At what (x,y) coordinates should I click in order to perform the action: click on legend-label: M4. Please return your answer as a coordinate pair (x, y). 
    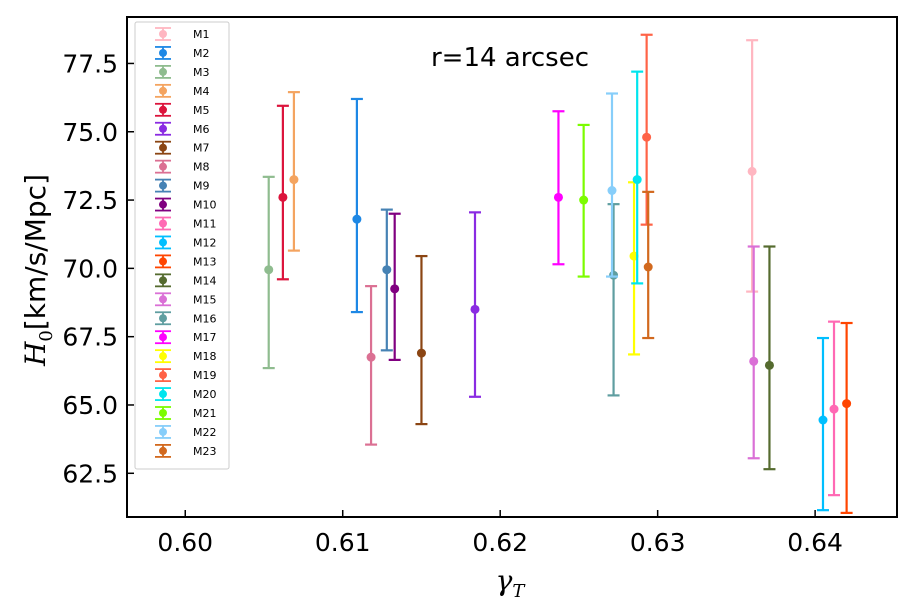
    Looking at the image, I should click on (201, 91).